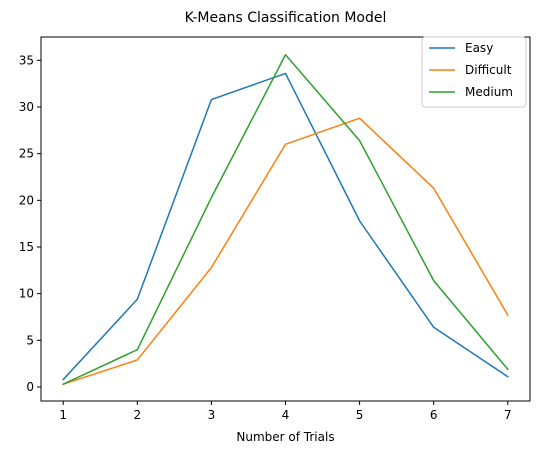 Image resolution: width=543 pixels, height=455 pixels. Describe the element at coordinates (30, 340) in the screenshot. I see `y-tick-label: 5` at that location.